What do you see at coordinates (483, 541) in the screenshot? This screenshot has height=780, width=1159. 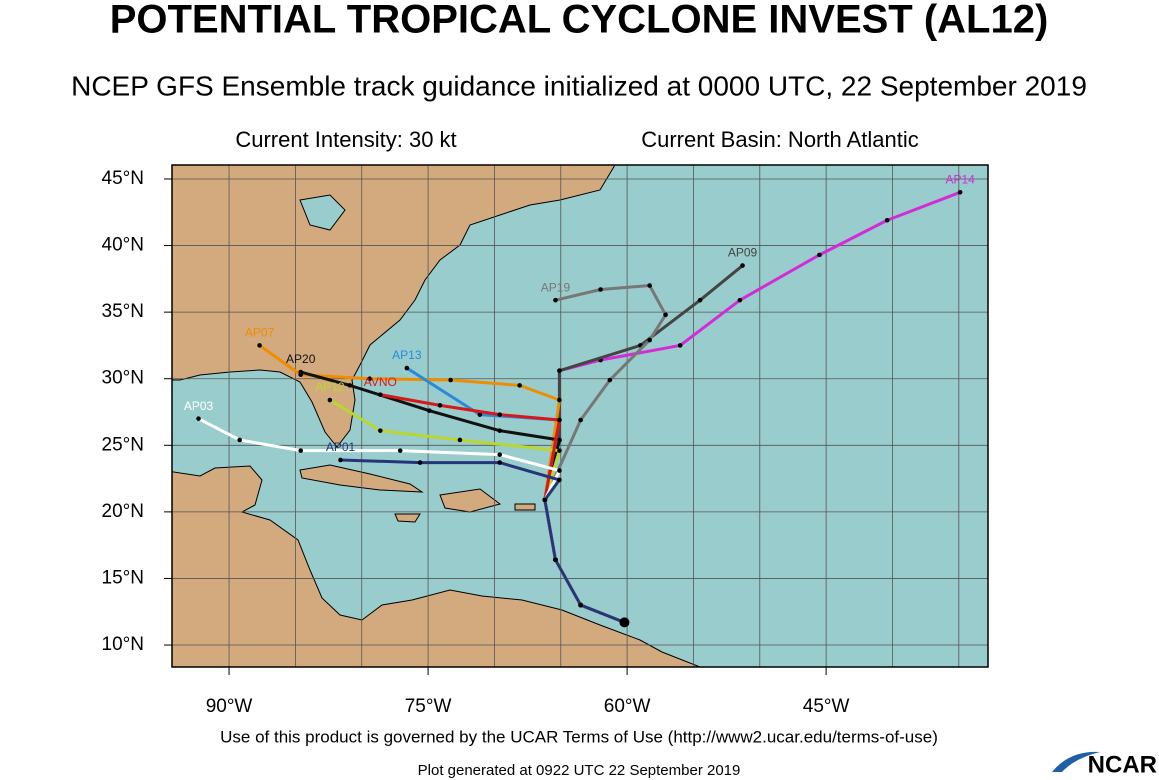 I see `track` at bounding box center [483, 541].